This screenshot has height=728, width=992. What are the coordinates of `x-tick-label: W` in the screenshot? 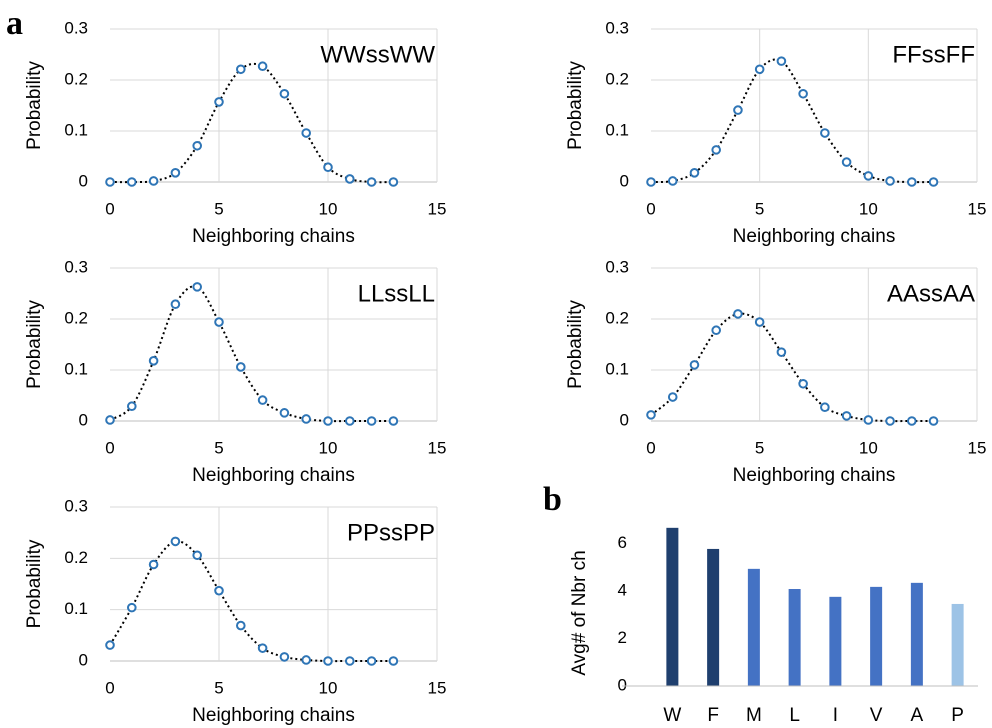 It's located at (672, 715).